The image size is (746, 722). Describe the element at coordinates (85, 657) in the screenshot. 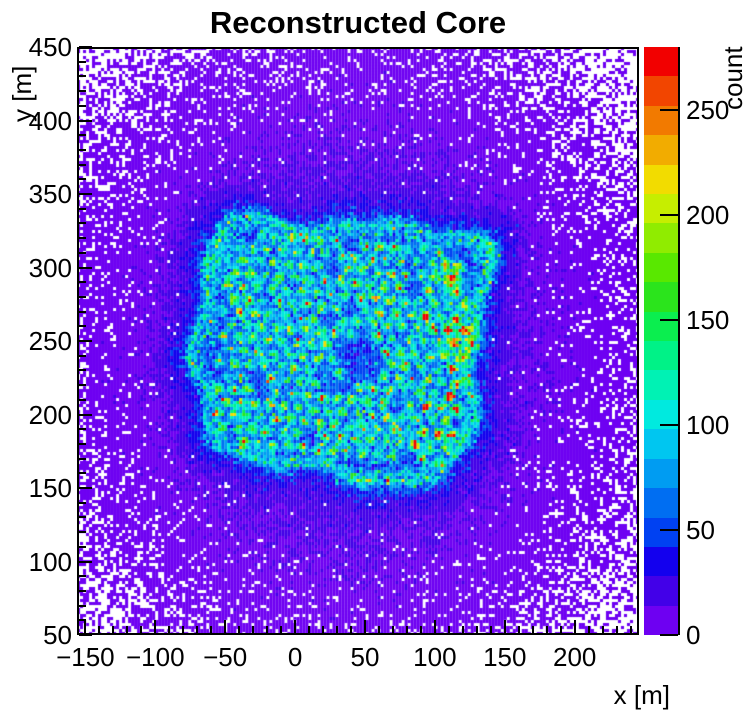

I see `x-tick-label: −150` at that location.